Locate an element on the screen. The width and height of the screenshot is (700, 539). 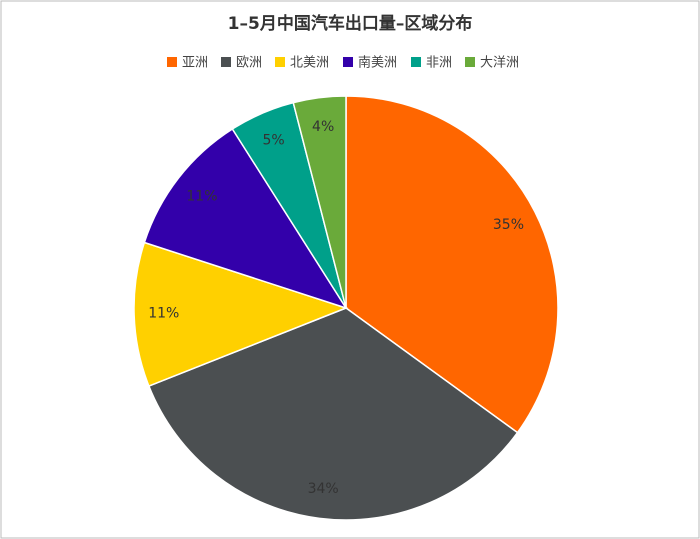
legend-label: 南美洲 is located at coordinates (377, 63).